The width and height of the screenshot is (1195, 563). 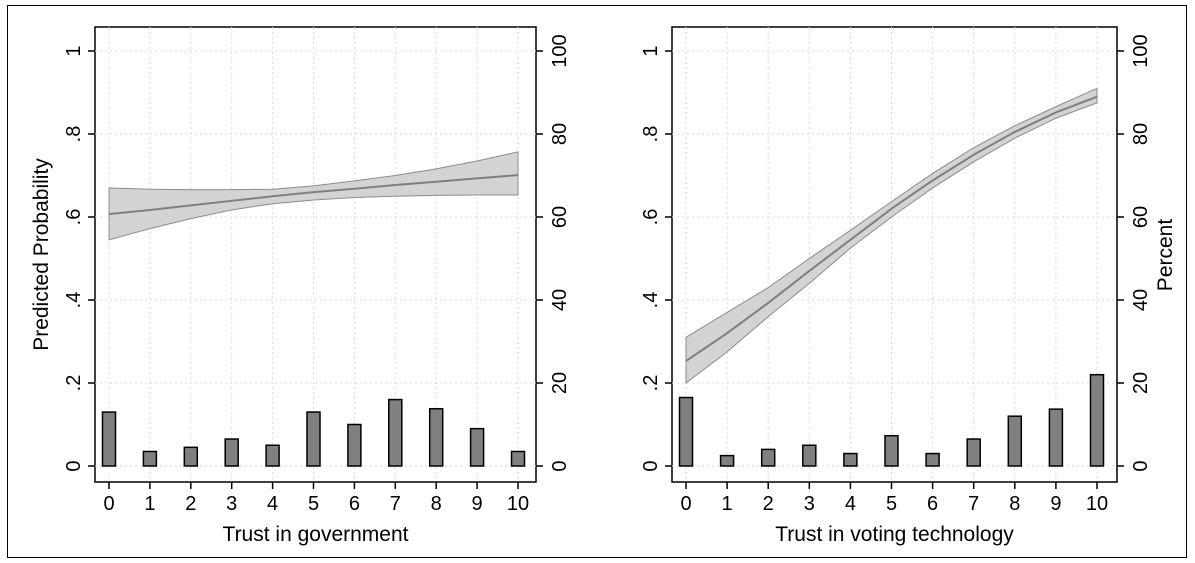 I want to click on prediction-line-path, so click(x=313, y=195).